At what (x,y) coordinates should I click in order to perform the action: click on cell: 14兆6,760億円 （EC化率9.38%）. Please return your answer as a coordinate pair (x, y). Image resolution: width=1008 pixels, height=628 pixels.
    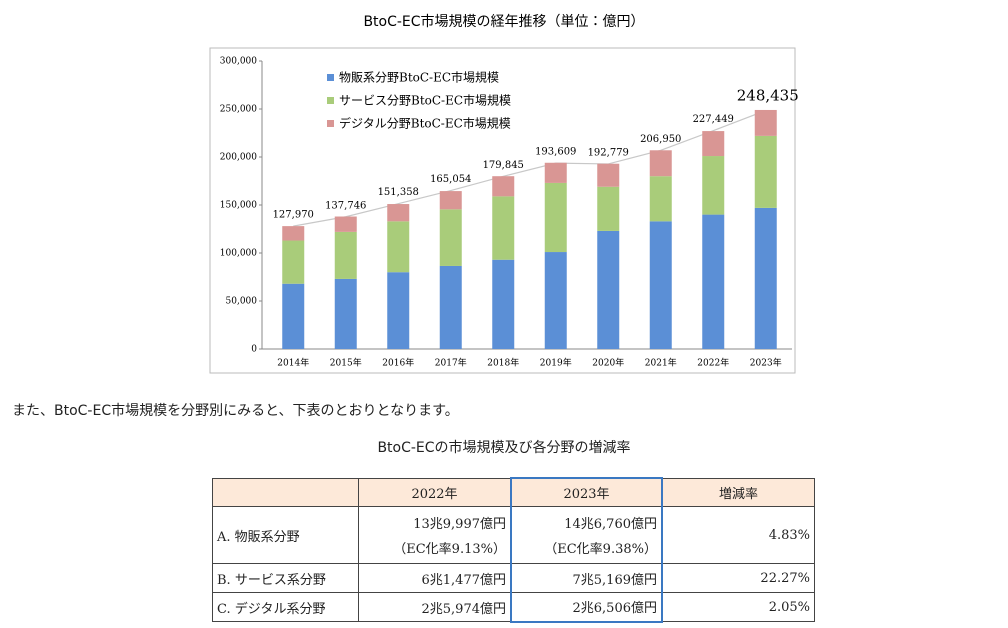
    Looking at the image, I should click on (586, 535).